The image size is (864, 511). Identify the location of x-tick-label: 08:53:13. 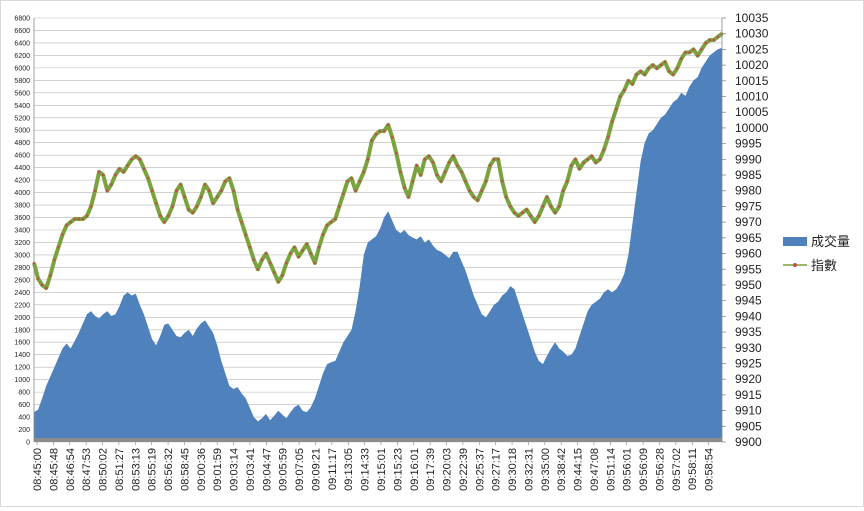
(136, 469).